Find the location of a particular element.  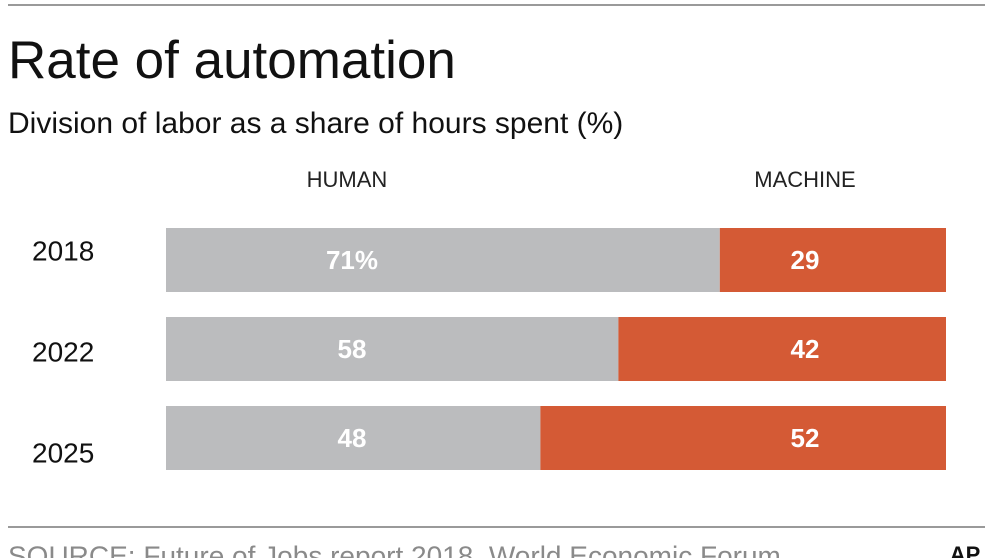

y-tick-label: 2022 is located at coordinates (63, 351).